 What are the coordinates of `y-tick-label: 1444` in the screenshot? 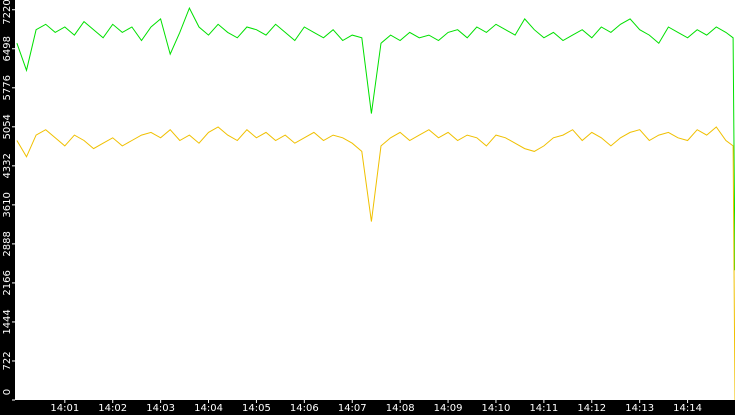 It's located at (7, 321).